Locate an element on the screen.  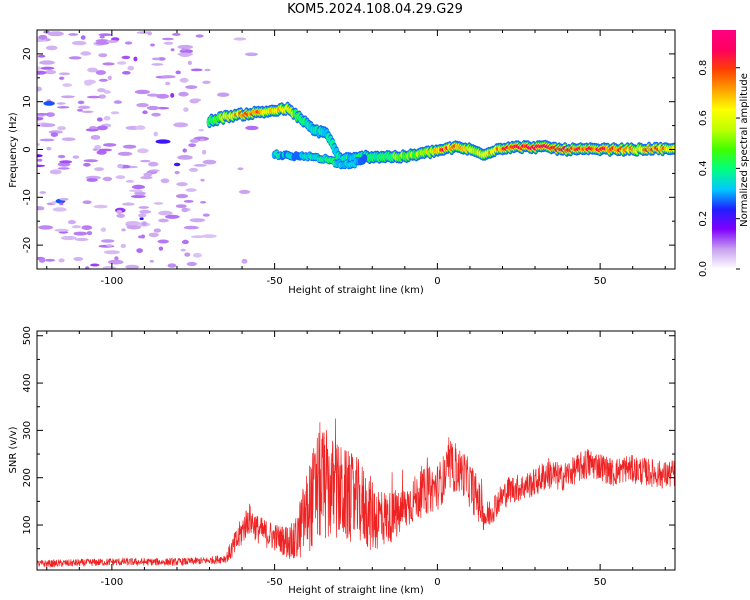
y-tick-label: 500 is located at coordinates (27, 335).